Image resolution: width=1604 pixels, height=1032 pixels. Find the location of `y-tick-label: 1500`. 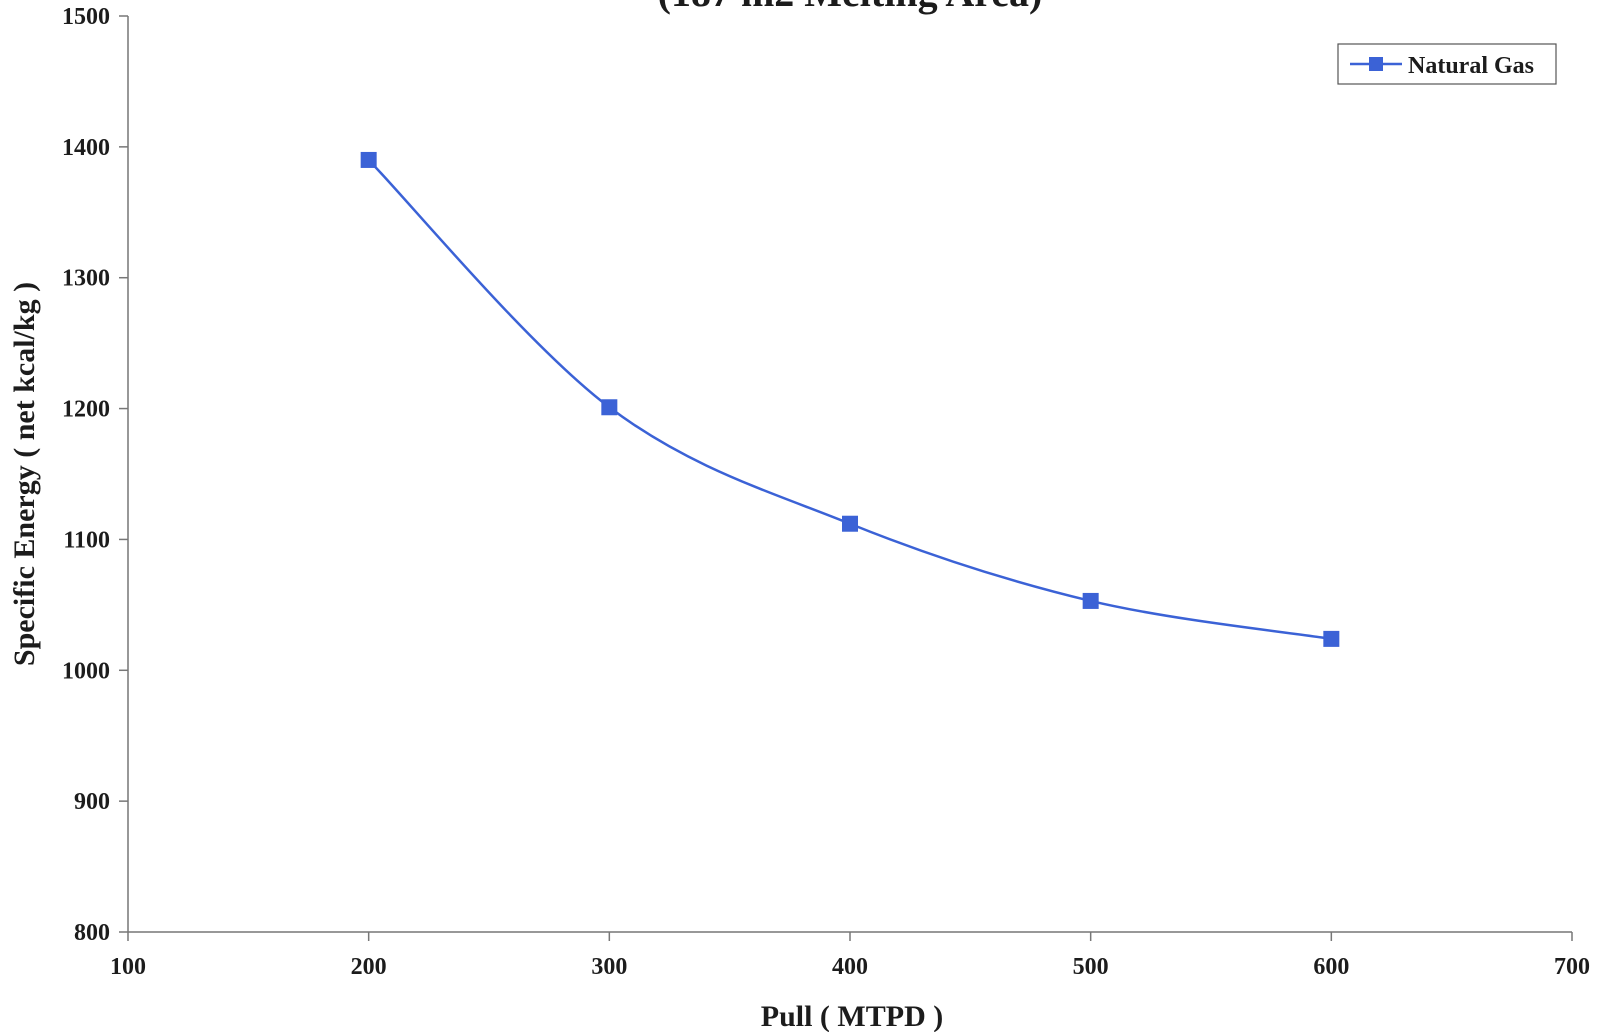

y-tick-label: 1500 is located at coordinates (86, 17).